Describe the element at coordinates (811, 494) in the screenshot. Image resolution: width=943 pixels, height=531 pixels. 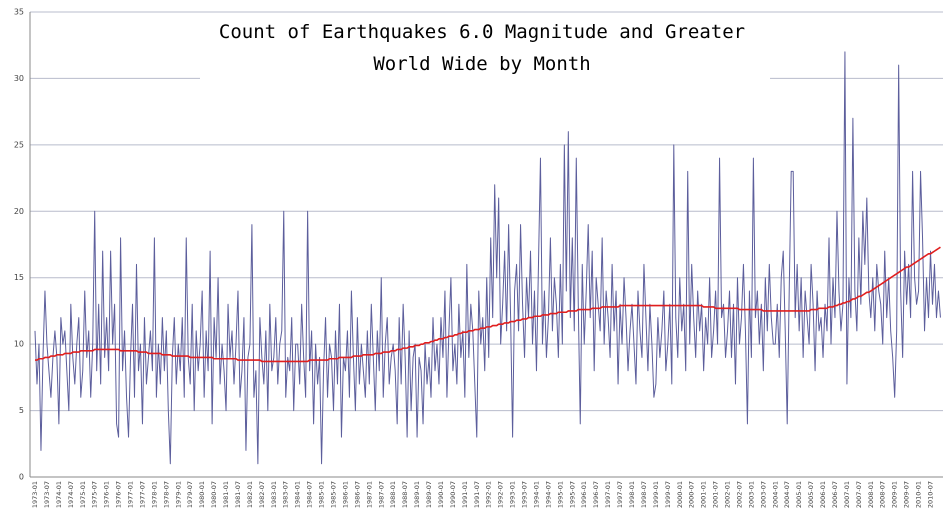
I see `x-tick-label: 2005-07` at that location.